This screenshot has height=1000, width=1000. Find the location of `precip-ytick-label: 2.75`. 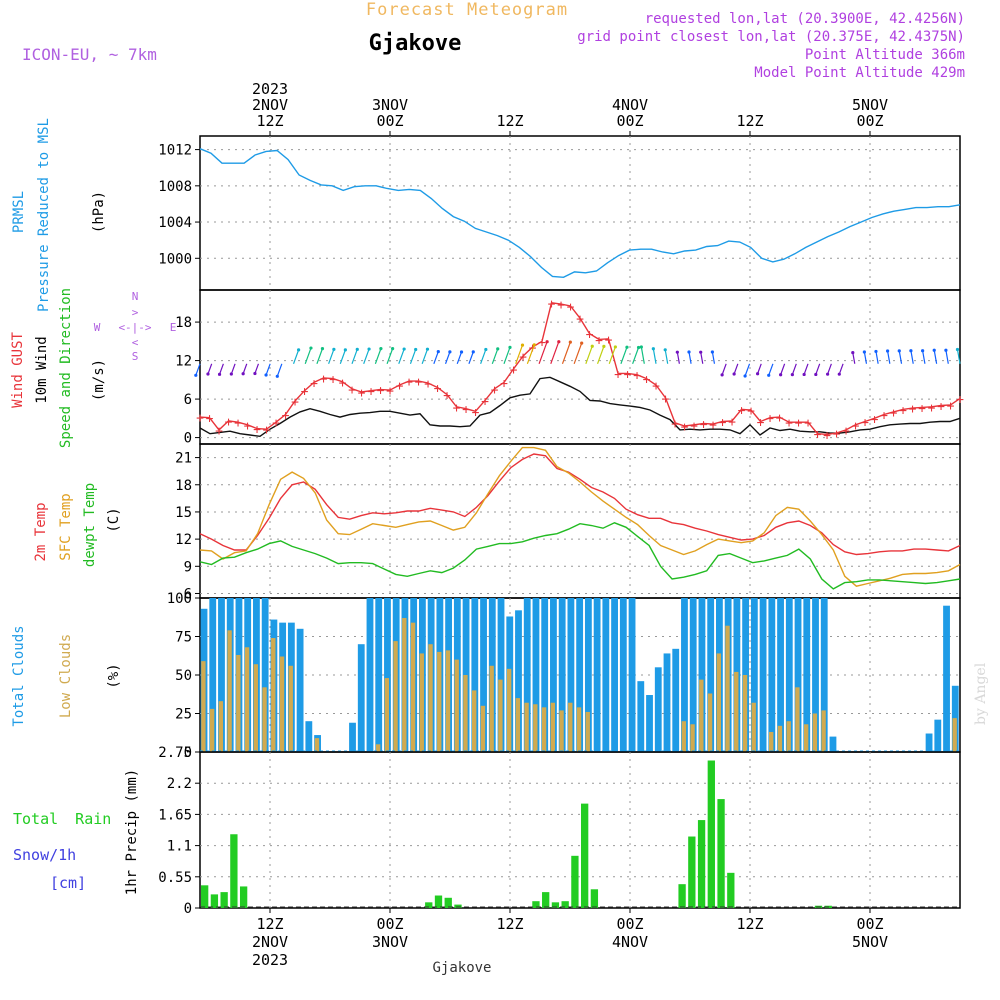

precip-ytick-label: 2.75 is located at coordinates (175, 753).